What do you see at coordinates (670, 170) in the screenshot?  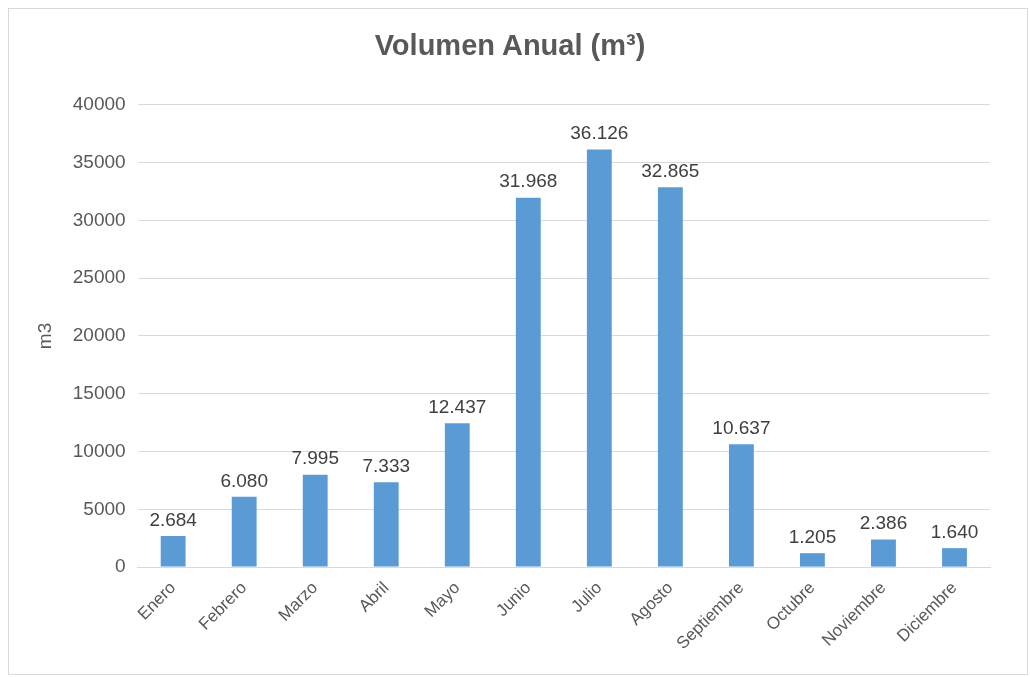 I see `data-label: 32.865` at bounding box center [670, 170].